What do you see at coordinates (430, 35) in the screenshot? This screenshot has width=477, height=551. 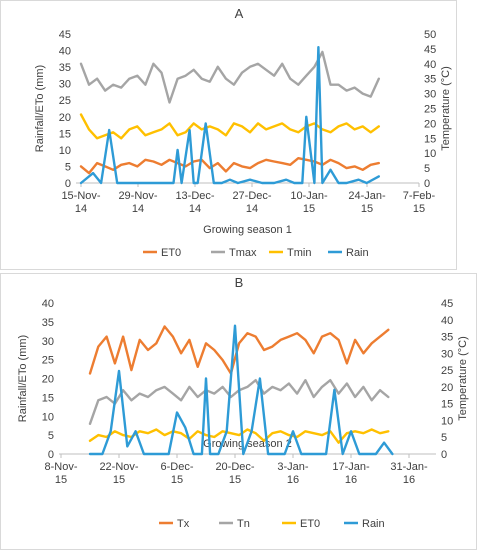 I see `y2-tick-label: 50` at bounding box center [430, 35].